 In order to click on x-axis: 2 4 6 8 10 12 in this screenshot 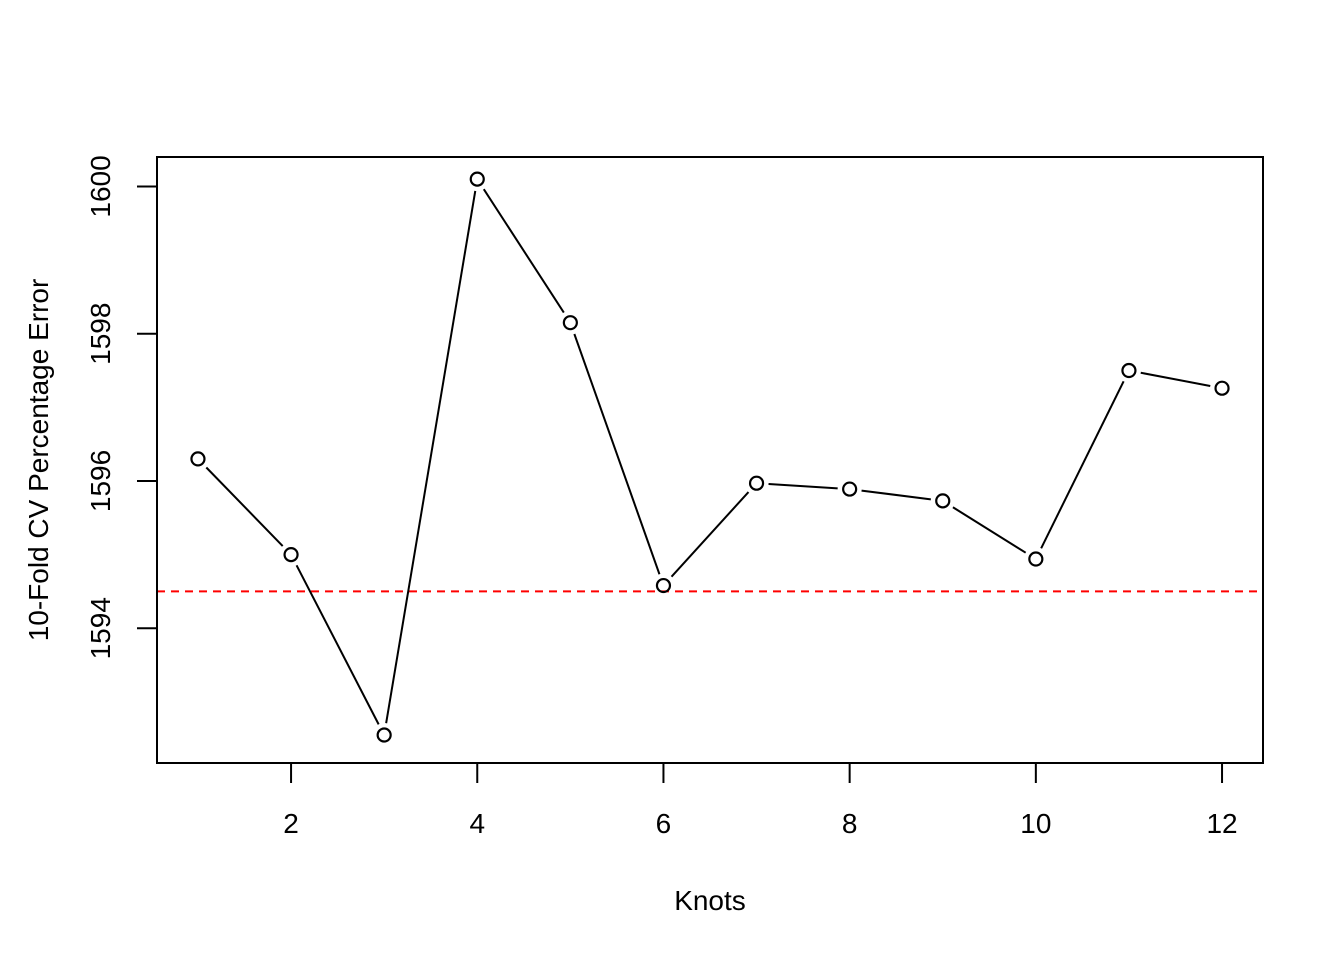, I will do `click(760, 800)`.